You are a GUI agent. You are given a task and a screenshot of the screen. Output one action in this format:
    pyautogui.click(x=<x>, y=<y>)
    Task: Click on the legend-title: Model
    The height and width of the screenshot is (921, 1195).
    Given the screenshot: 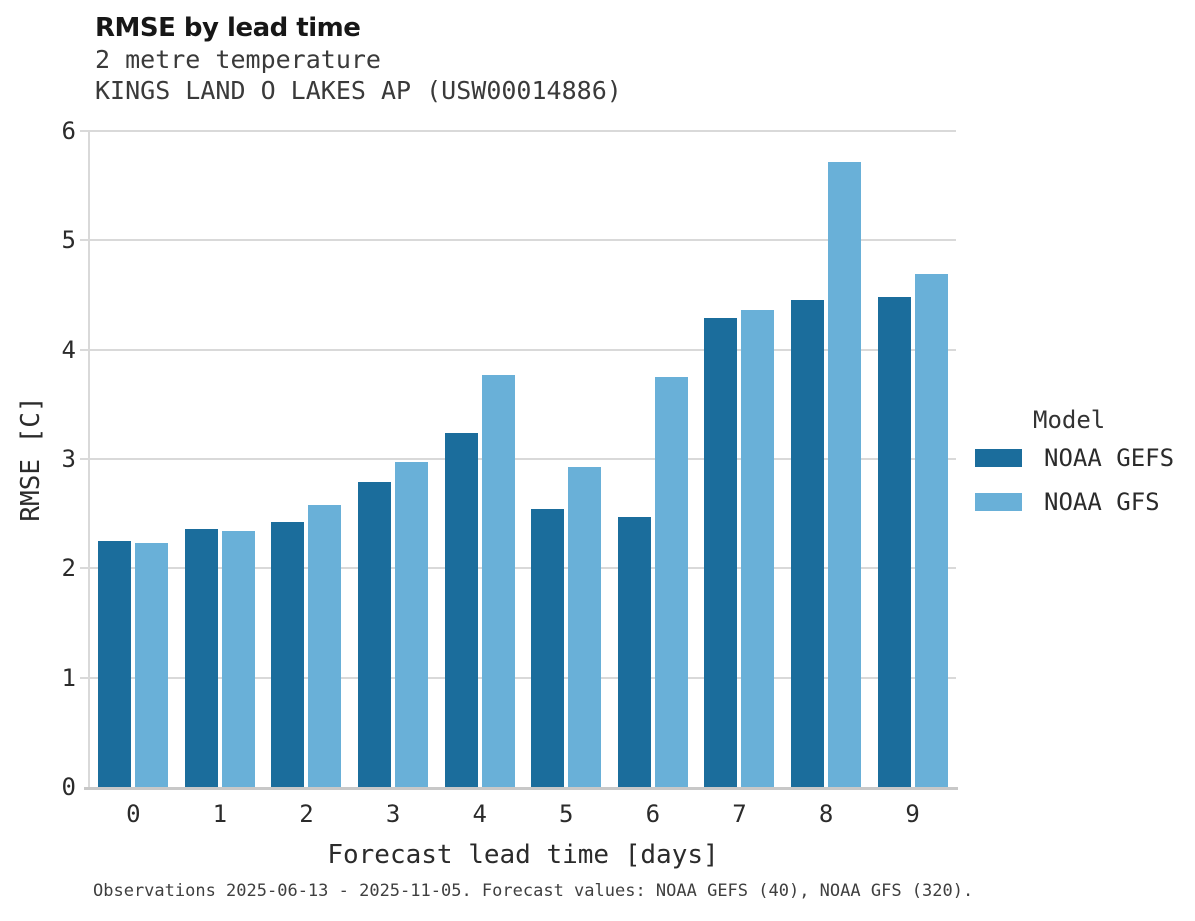 What is the action you would take?
    pyautogui.click(x=1069, y=420)
    